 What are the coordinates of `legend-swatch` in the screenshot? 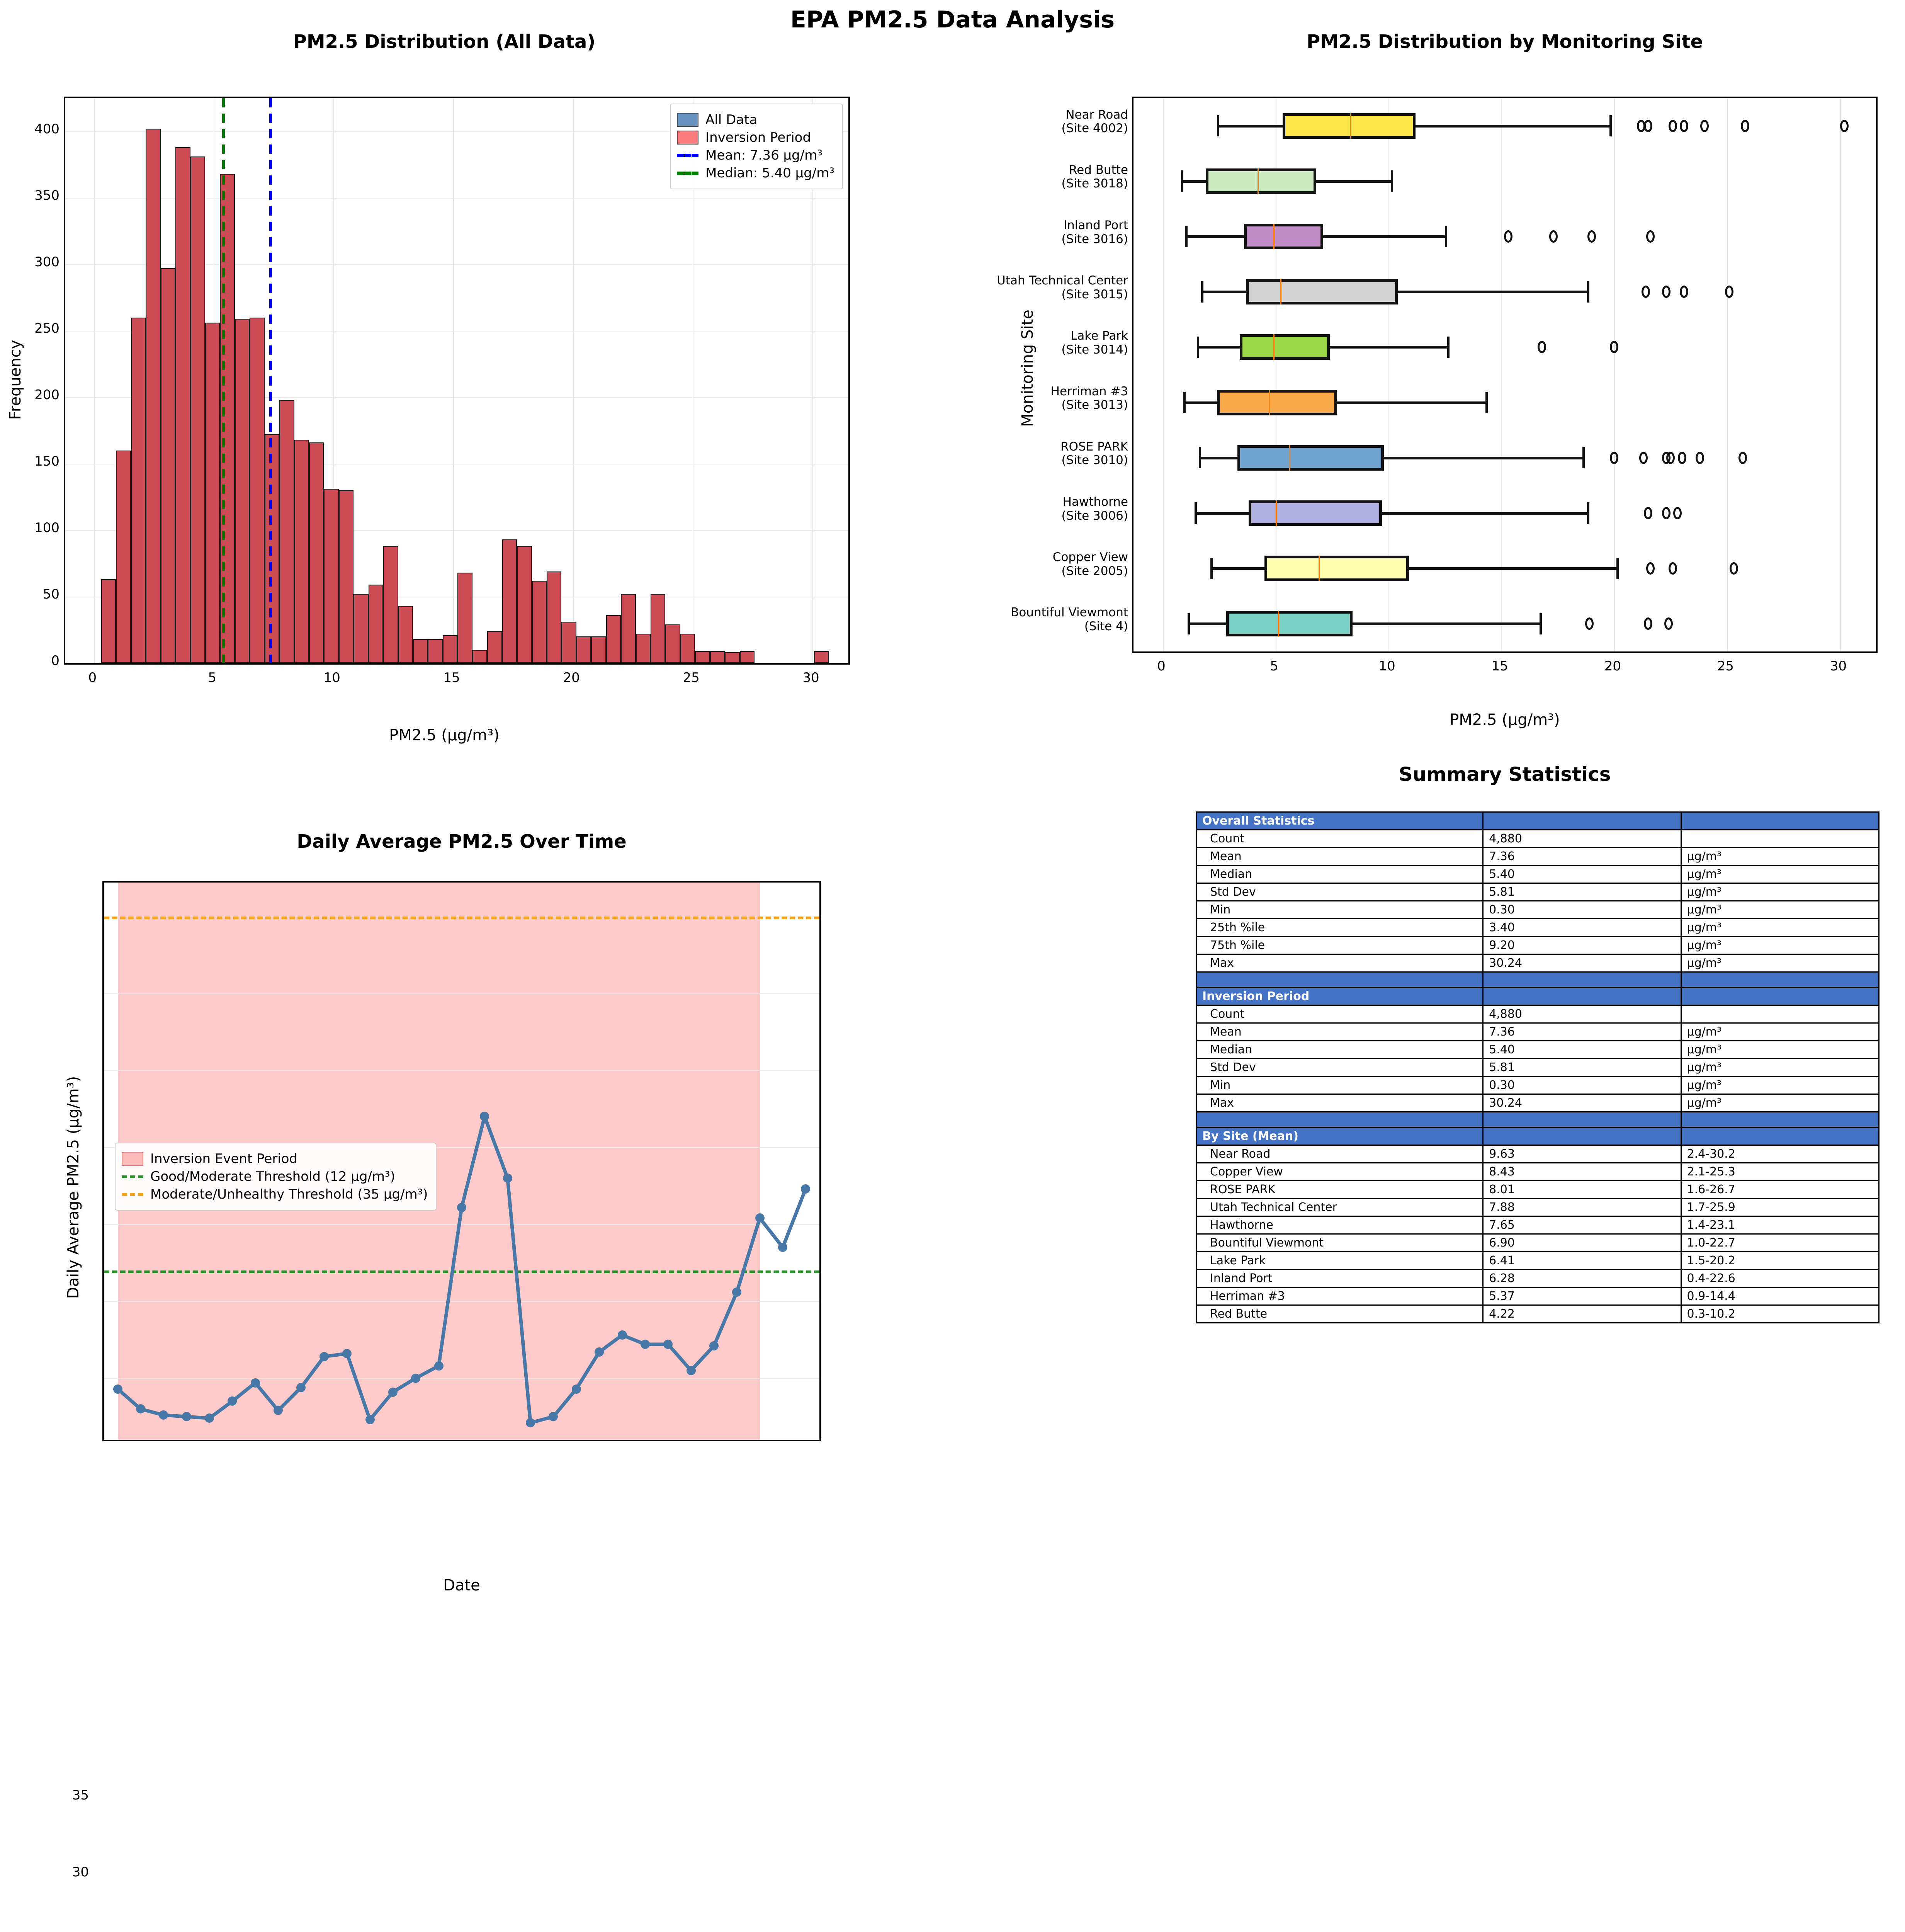 It's located at (688, 120).